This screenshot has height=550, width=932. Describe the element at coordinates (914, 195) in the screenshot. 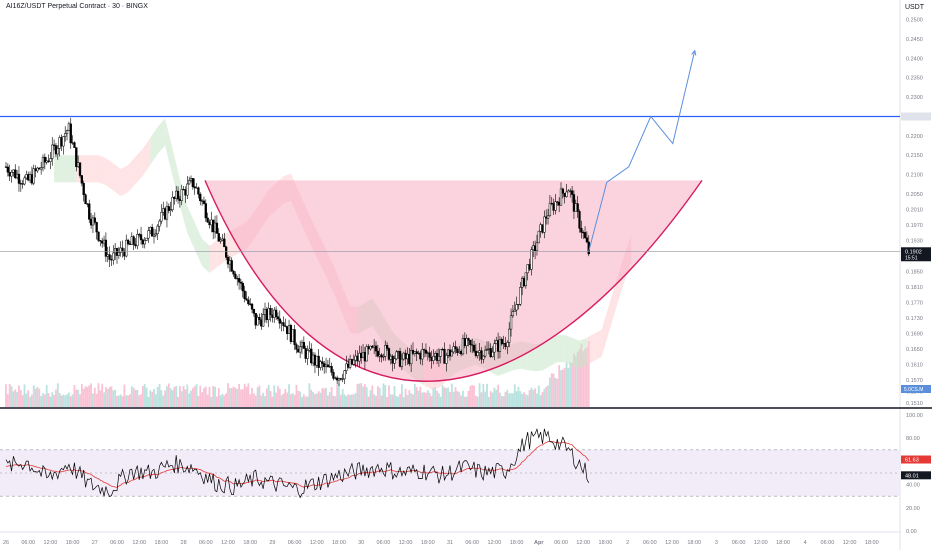

I see `price-tick-label: 0.2050` at that location.